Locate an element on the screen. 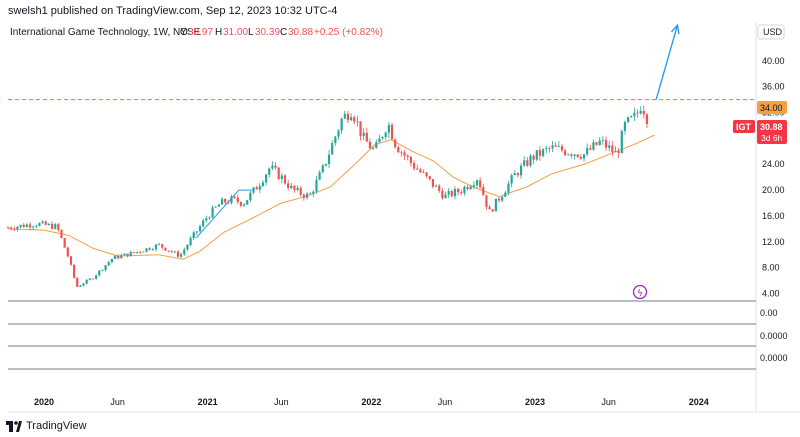  x-tick-label: 2024 is located at coordinates (699, 402).